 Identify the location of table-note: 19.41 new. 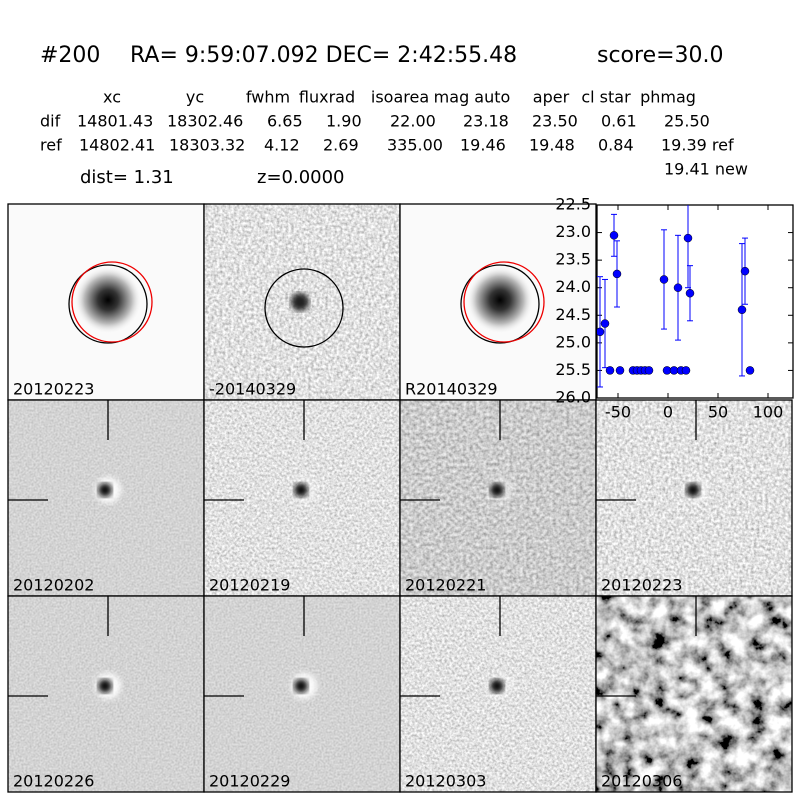
(706, 169).